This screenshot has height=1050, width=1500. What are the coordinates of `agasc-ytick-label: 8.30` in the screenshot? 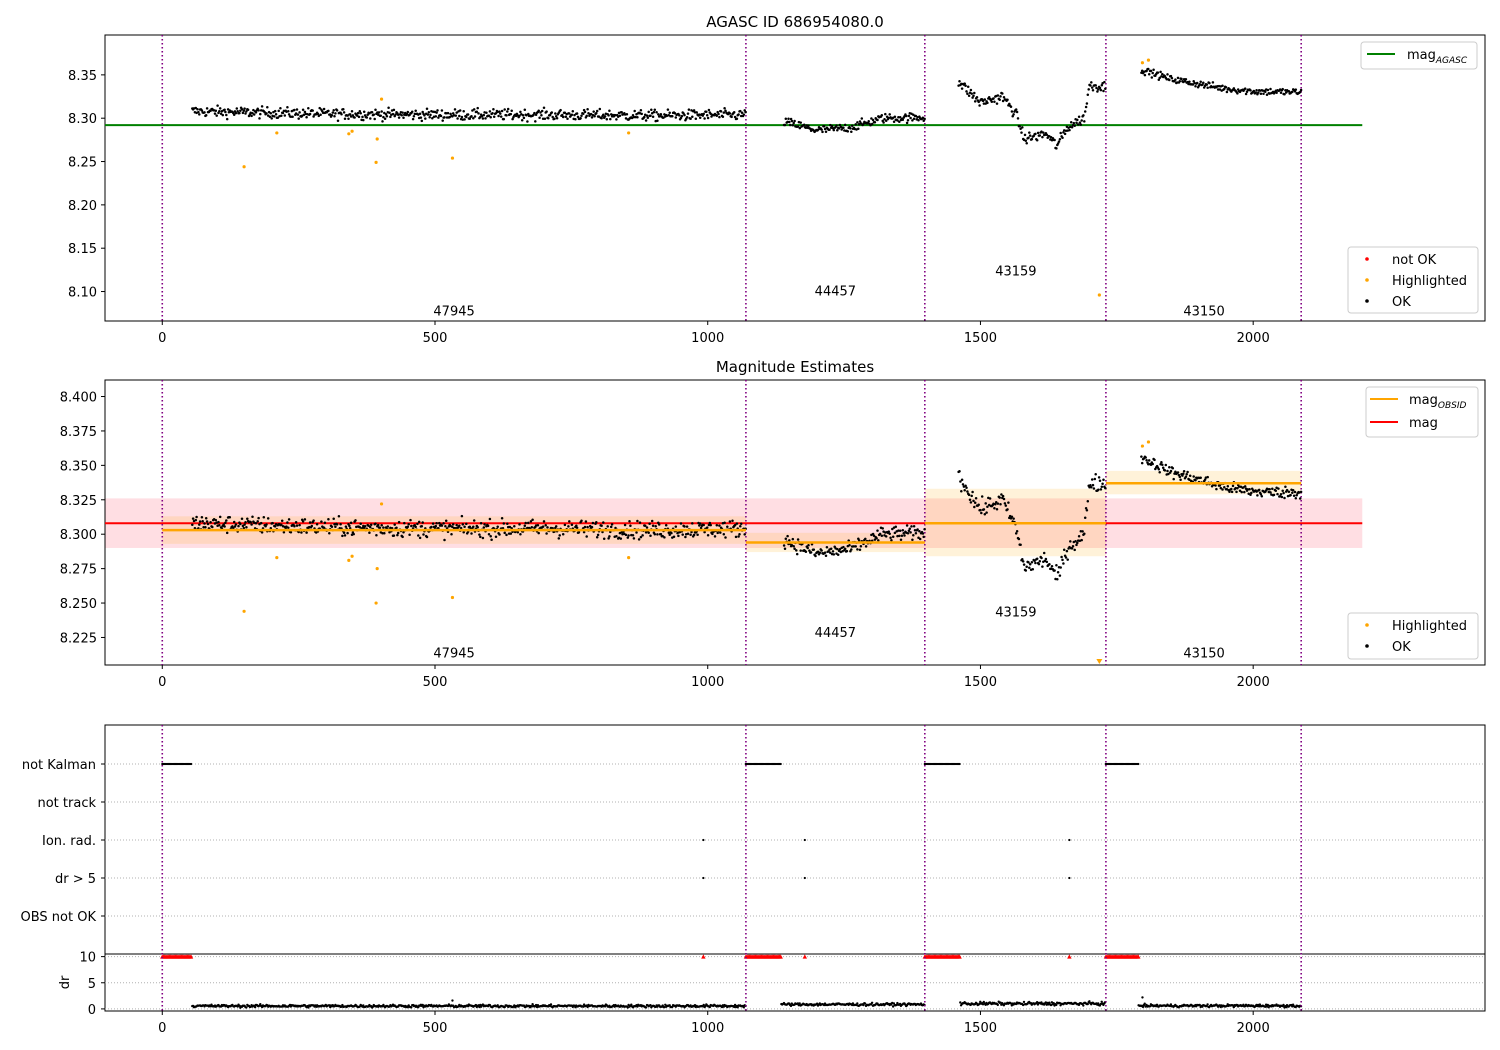 It's located at (82, 119).